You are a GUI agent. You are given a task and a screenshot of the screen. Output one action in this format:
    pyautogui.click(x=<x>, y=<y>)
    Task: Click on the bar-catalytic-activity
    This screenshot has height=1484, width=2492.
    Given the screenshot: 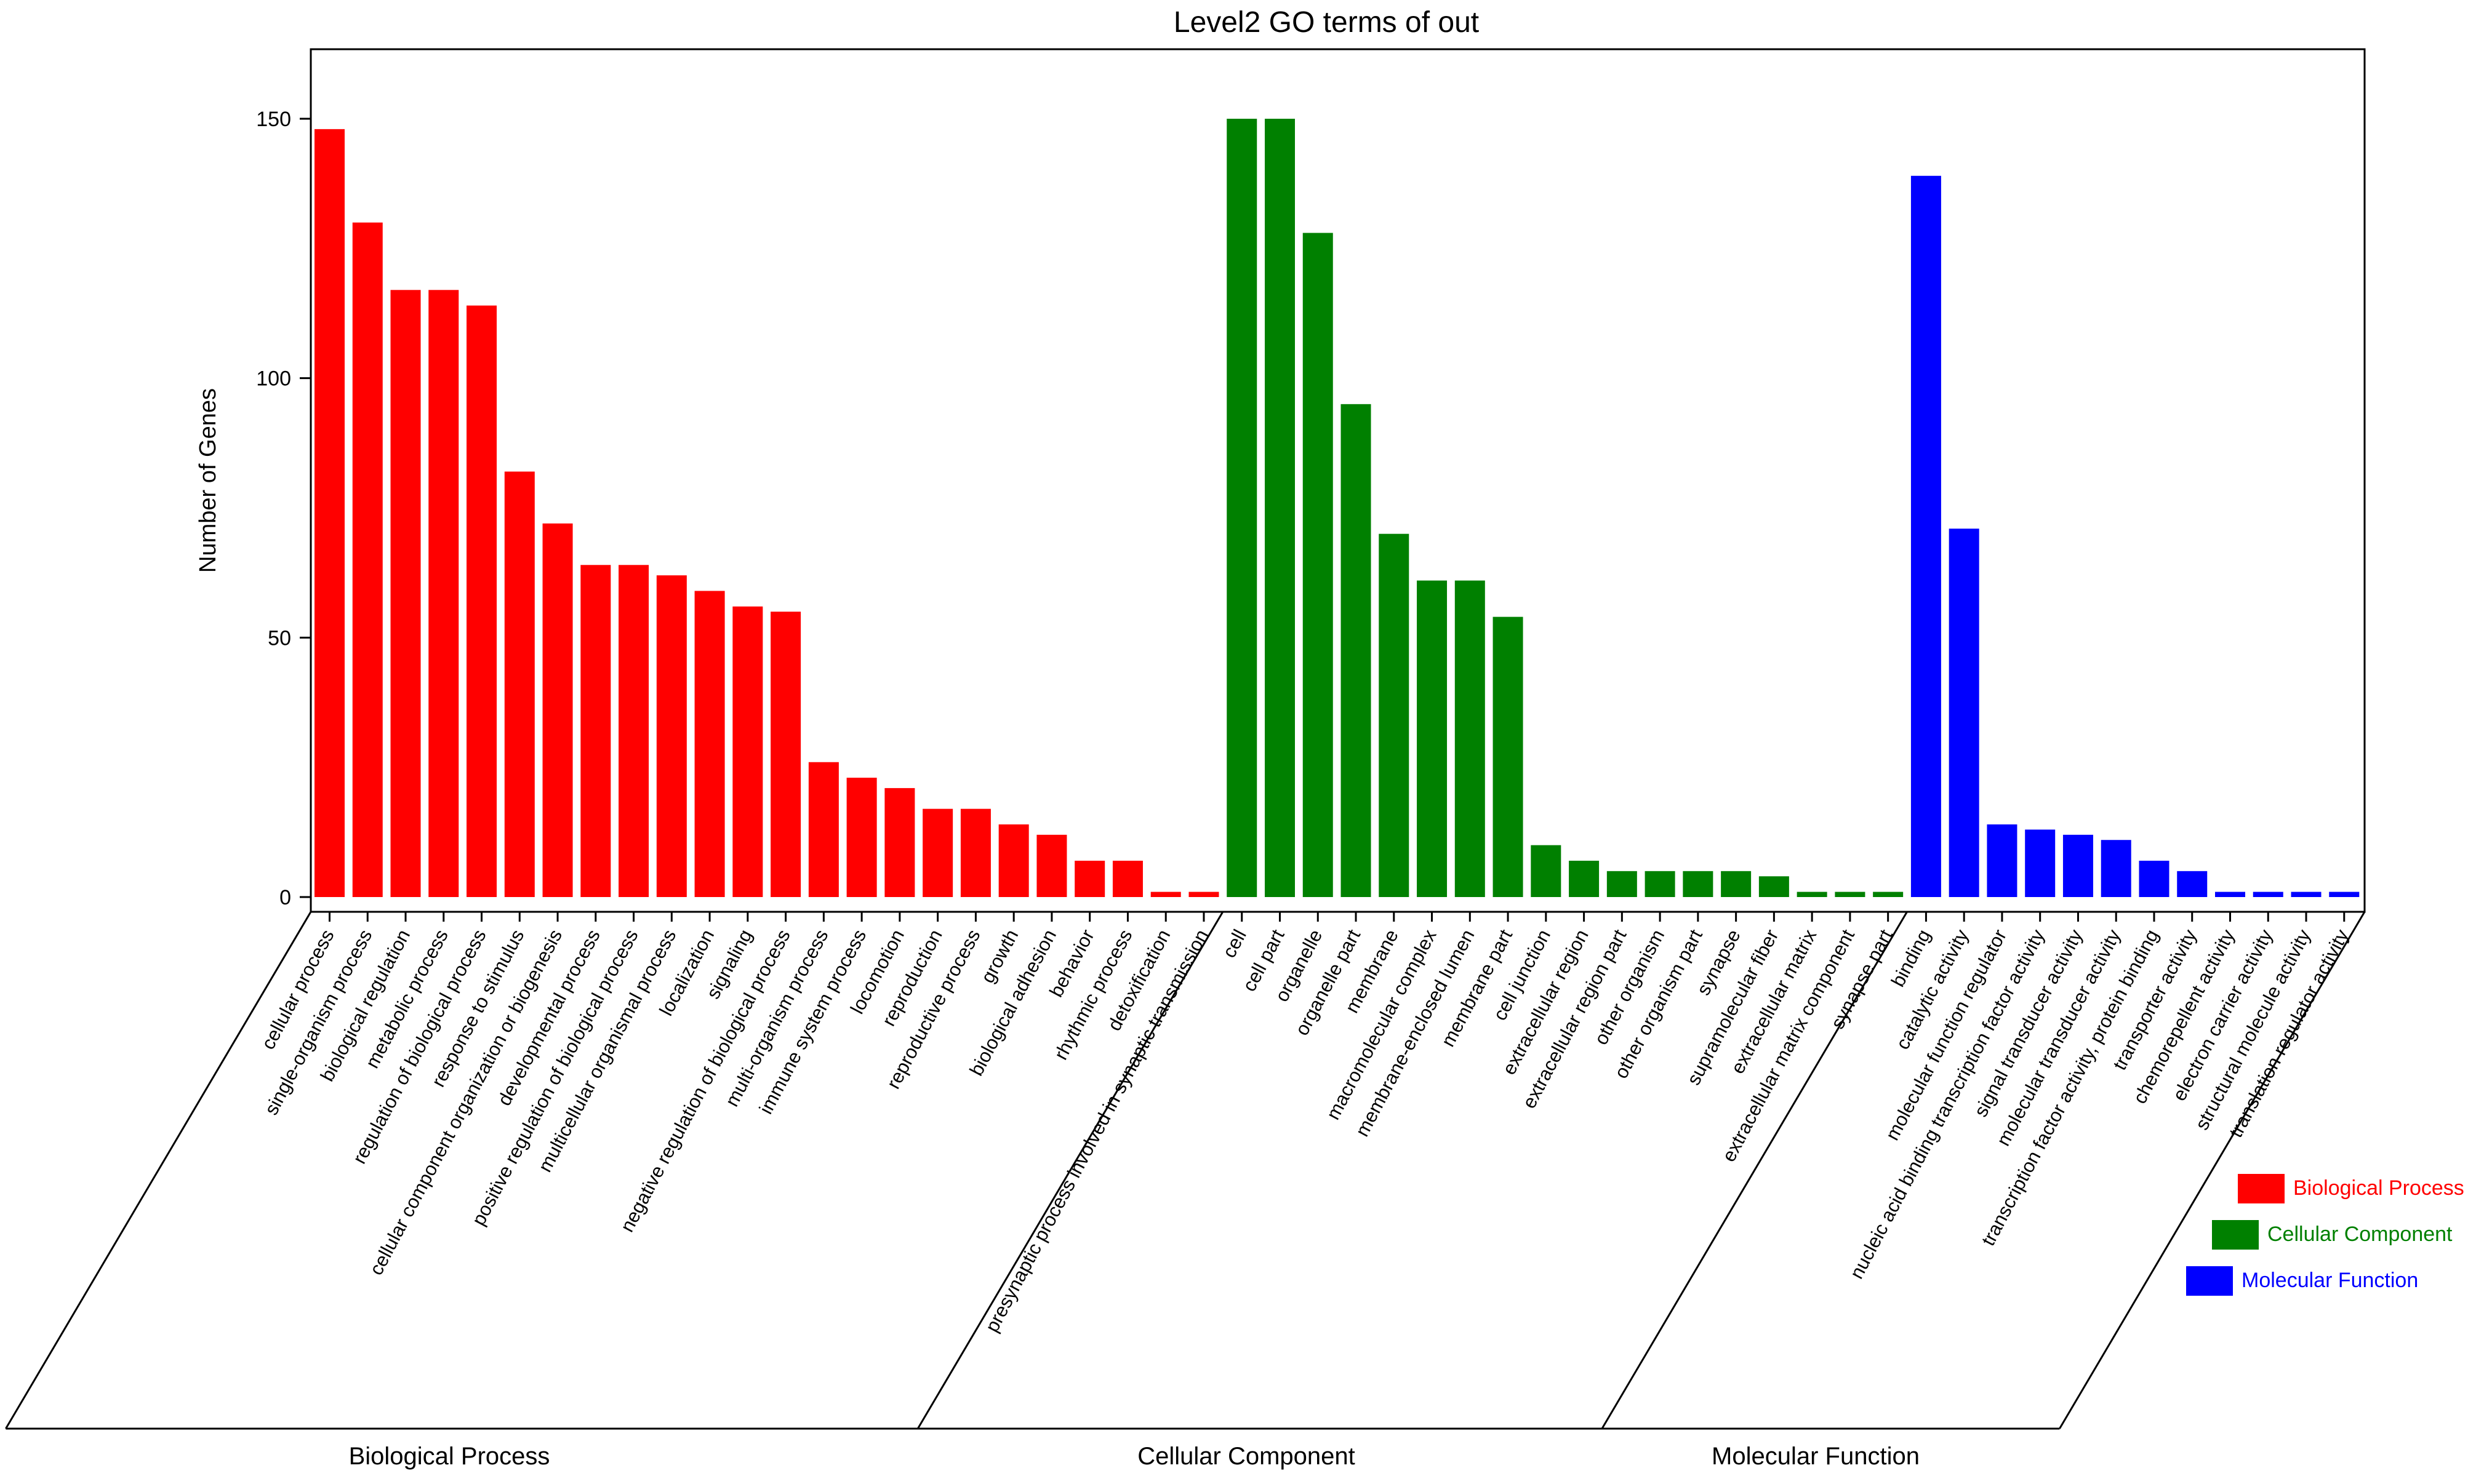 What is the action you would take?
    pyautogui.click(x=1964, y=713)
    